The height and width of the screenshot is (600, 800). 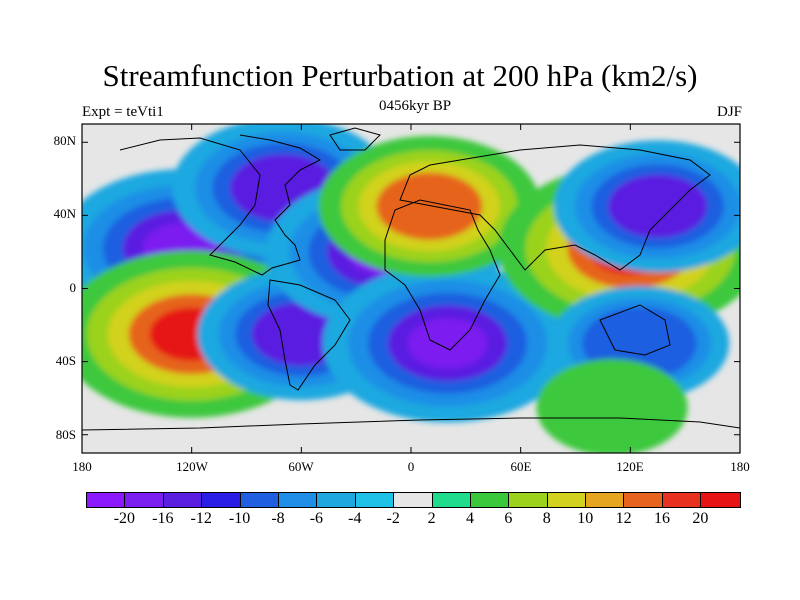 What do you see at coordinates (355, 518) in the screenshot?
I see `colorbar-label: -4` at bounding box center [355, 518].